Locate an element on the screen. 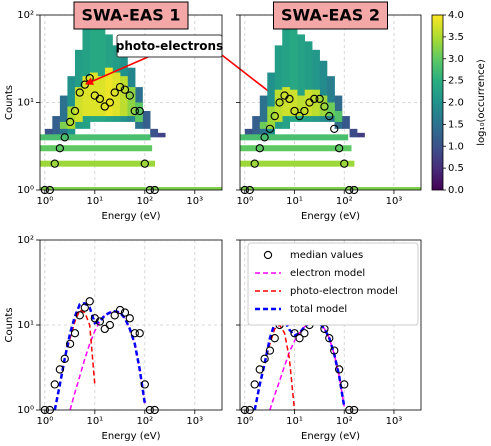 This screenshot has height=446, width=491. annotation-text: photo-electrons is located at coordinates (169, 46).